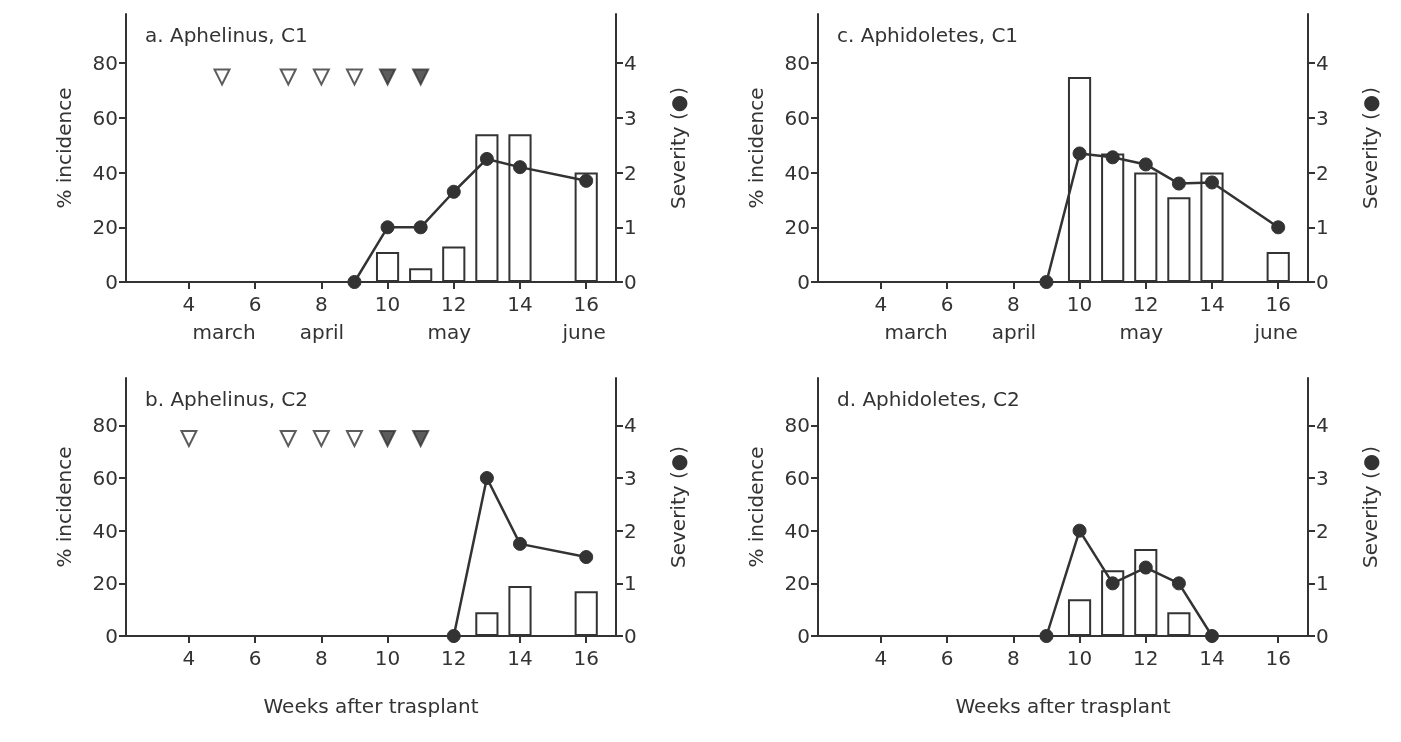  Describe the element at coordinates (928, 399) in the screenshot. I see `text: d. Aphidoletes, C2` at that location.